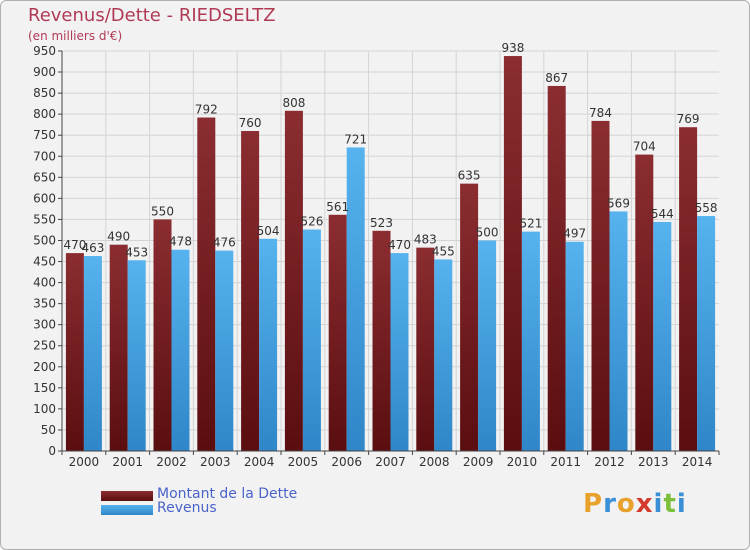  I want to click on x-tick-label: 2002, so click(171, 462).